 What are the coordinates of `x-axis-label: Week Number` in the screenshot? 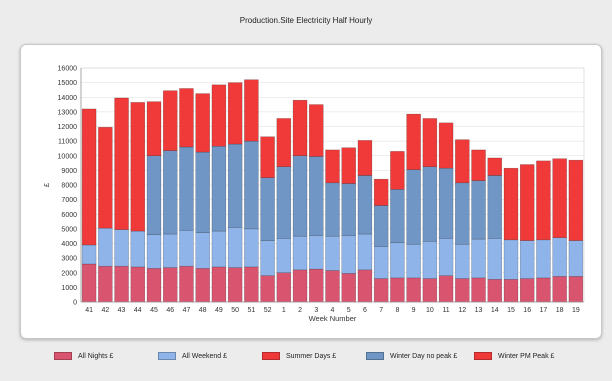 It's located at (333, 318).